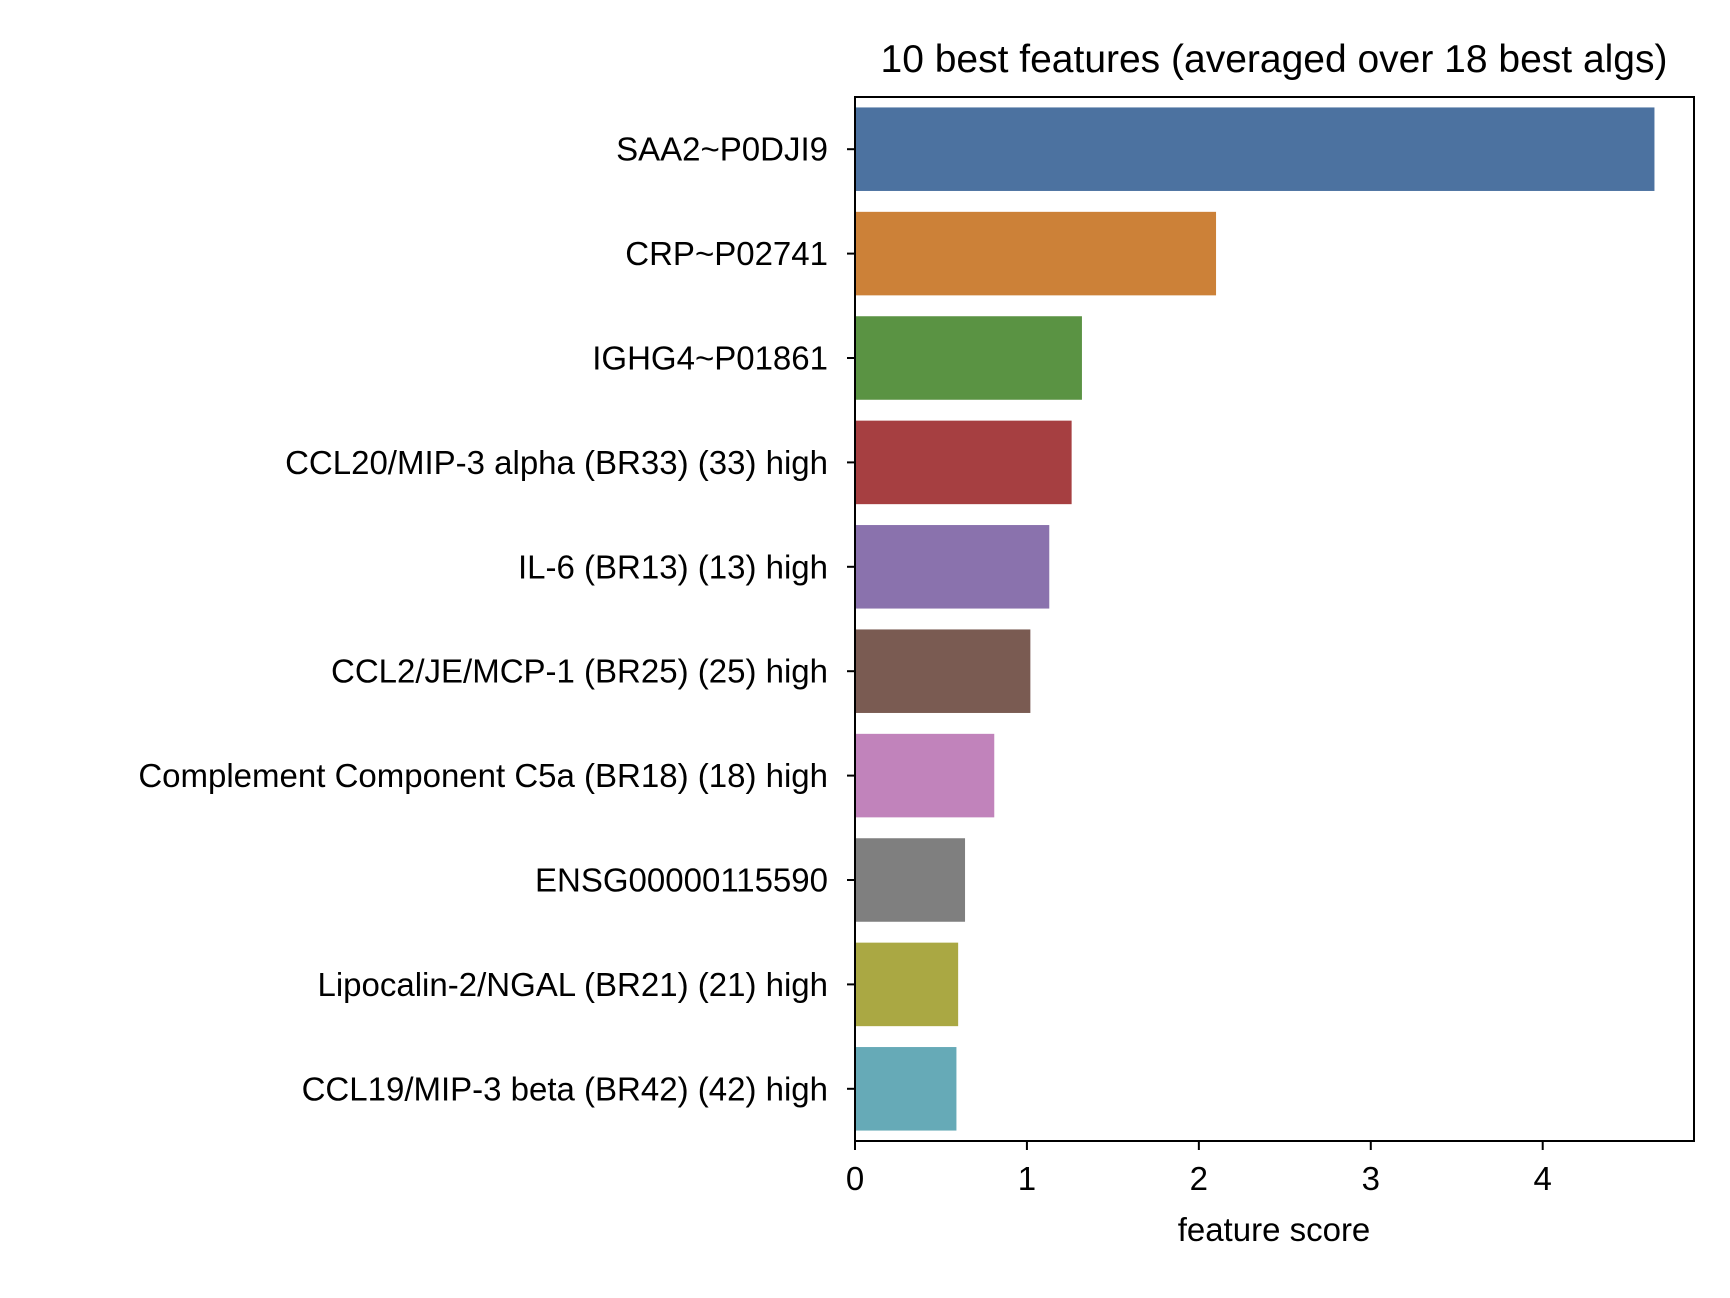 The image size is (1730, 1298). What do you see at coordinates (565, 1088) in the screenshot?
I see `category-label: CCL19/MIP-3 beta (BR42) (42) high` at bounding box center [565, 1088].